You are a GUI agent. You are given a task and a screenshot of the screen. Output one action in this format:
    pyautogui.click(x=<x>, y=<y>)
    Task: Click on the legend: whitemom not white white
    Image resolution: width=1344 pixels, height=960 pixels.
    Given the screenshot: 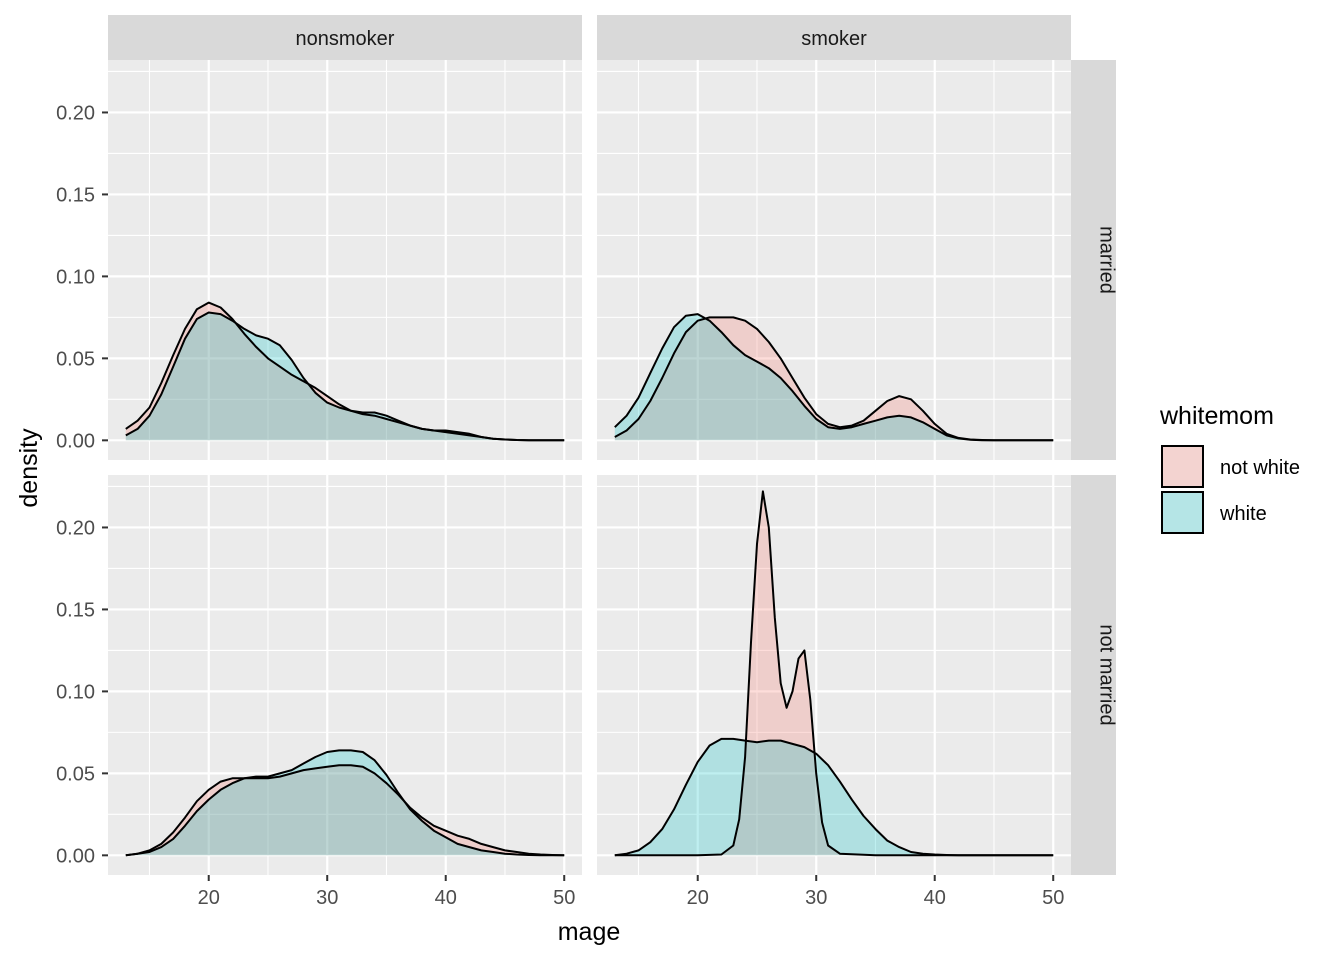 What is the action you would take?
    pyautogui.click(x=1229, y=468)
    